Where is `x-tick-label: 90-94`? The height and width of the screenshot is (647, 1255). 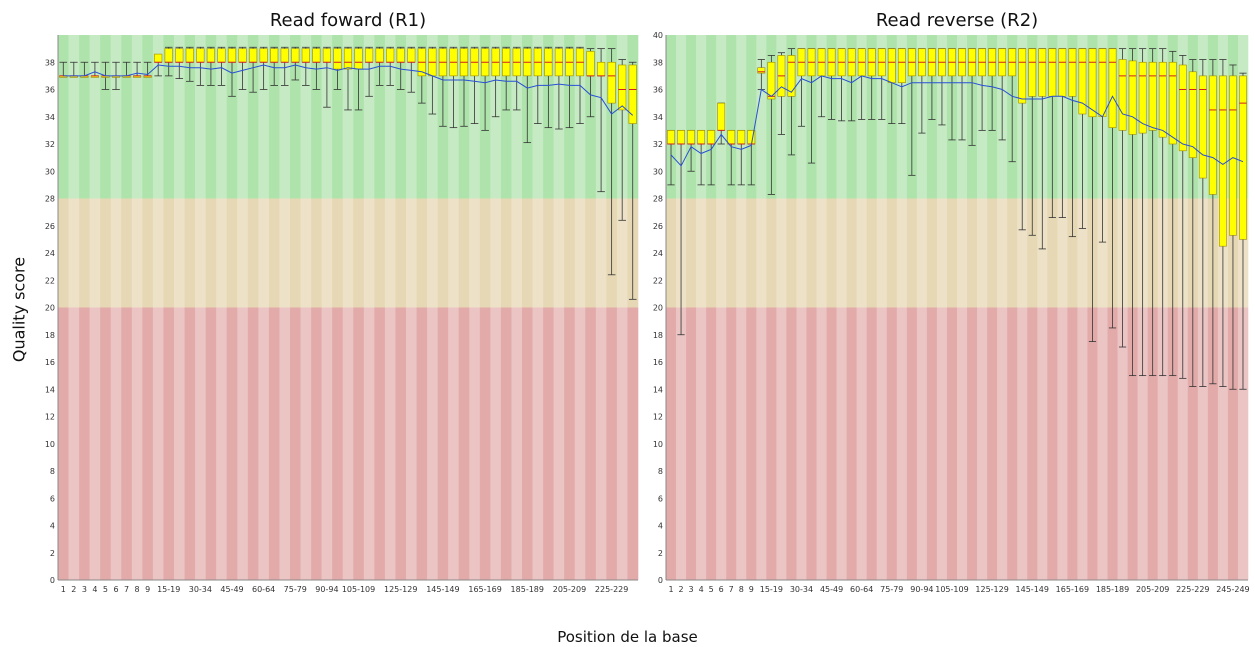 x-tick-label: 90-94 is located at coordinates (921, 589).